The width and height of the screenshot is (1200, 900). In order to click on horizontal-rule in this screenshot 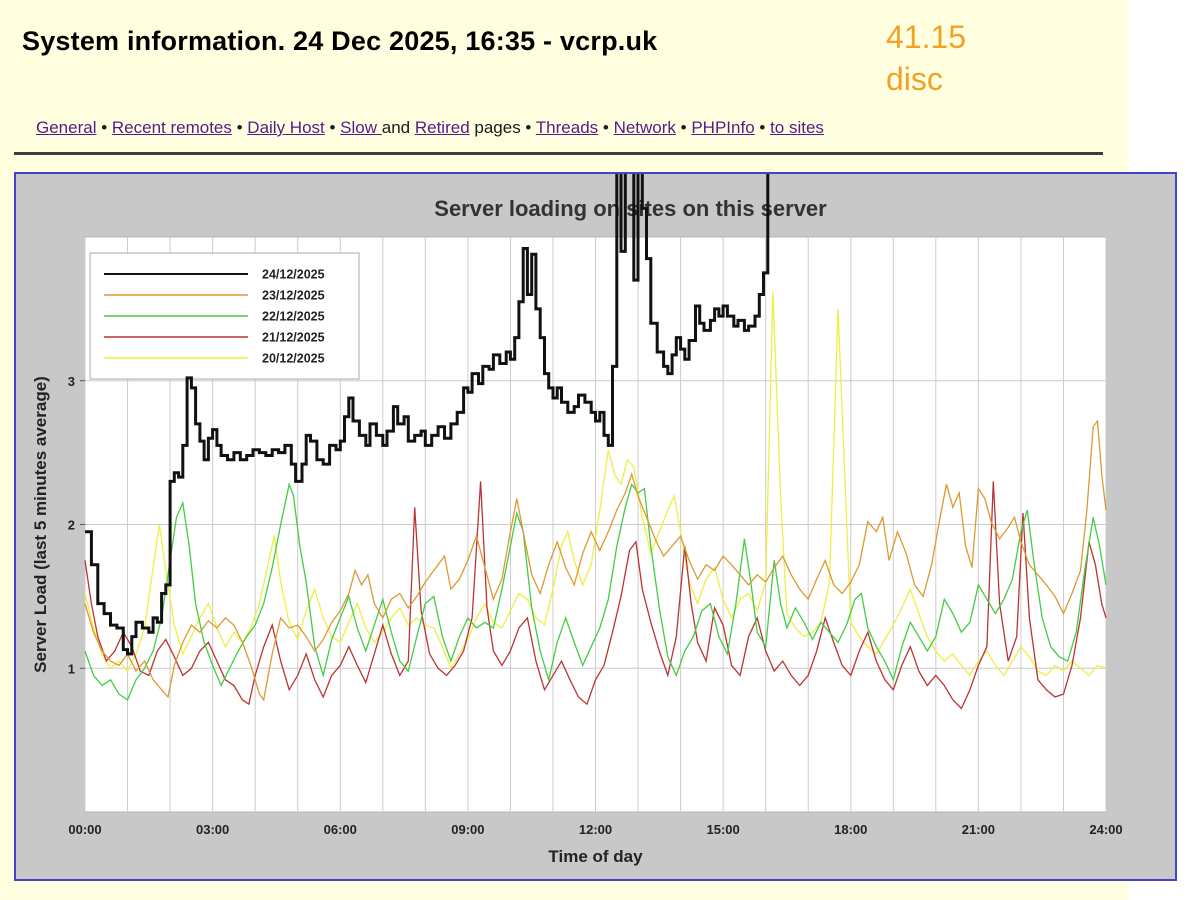, I will do `click(558, 153)`.